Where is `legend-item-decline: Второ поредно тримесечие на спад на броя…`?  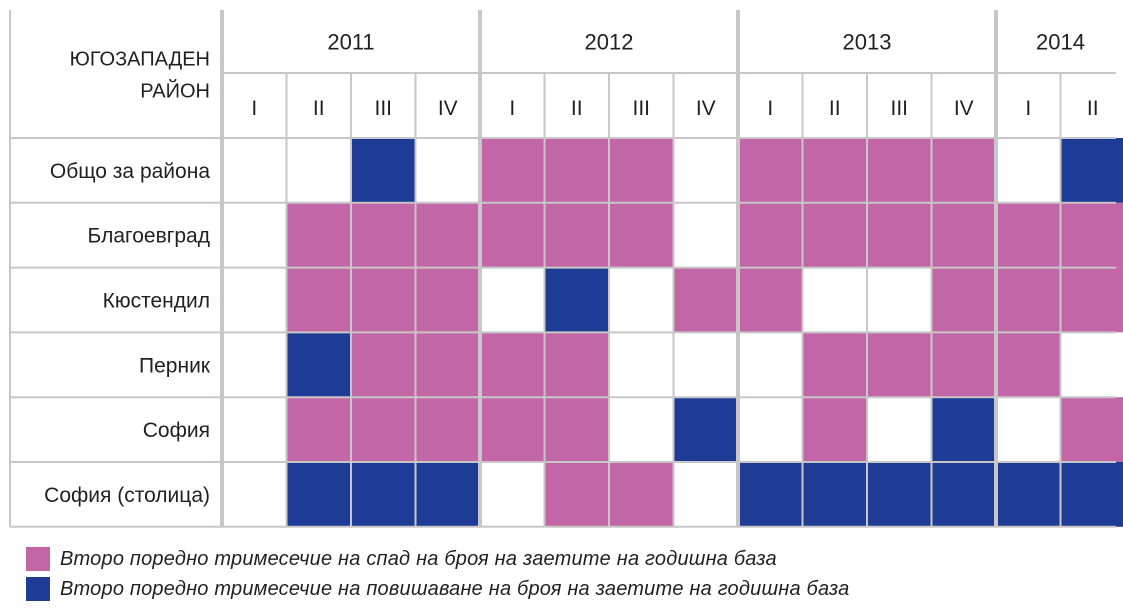 legend-item-decline: Второ поредно тримесечие на спад на броя… is located at coordinates (437, 559).